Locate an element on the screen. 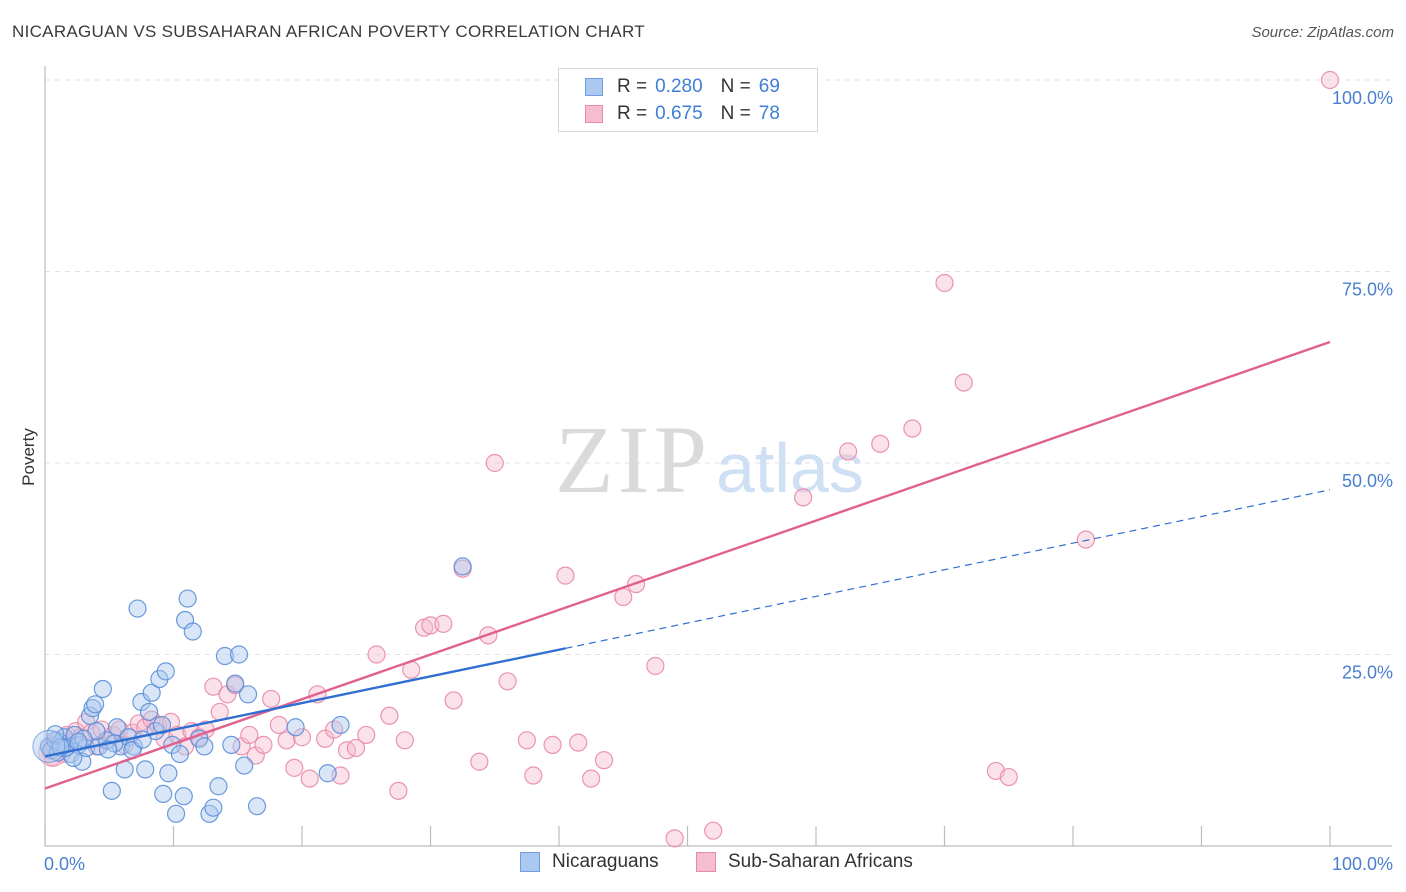  bottom-legend-sub-saharan: Sub-Saharan Africans is located at coordinates (804, 862).